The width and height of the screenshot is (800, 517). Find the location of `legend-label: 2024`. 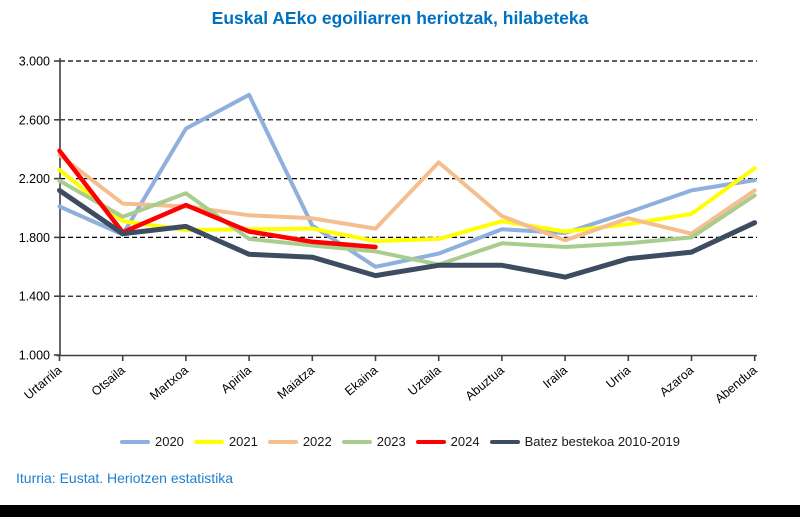

legend-label: 2024 is located at coordinates (465, 441).